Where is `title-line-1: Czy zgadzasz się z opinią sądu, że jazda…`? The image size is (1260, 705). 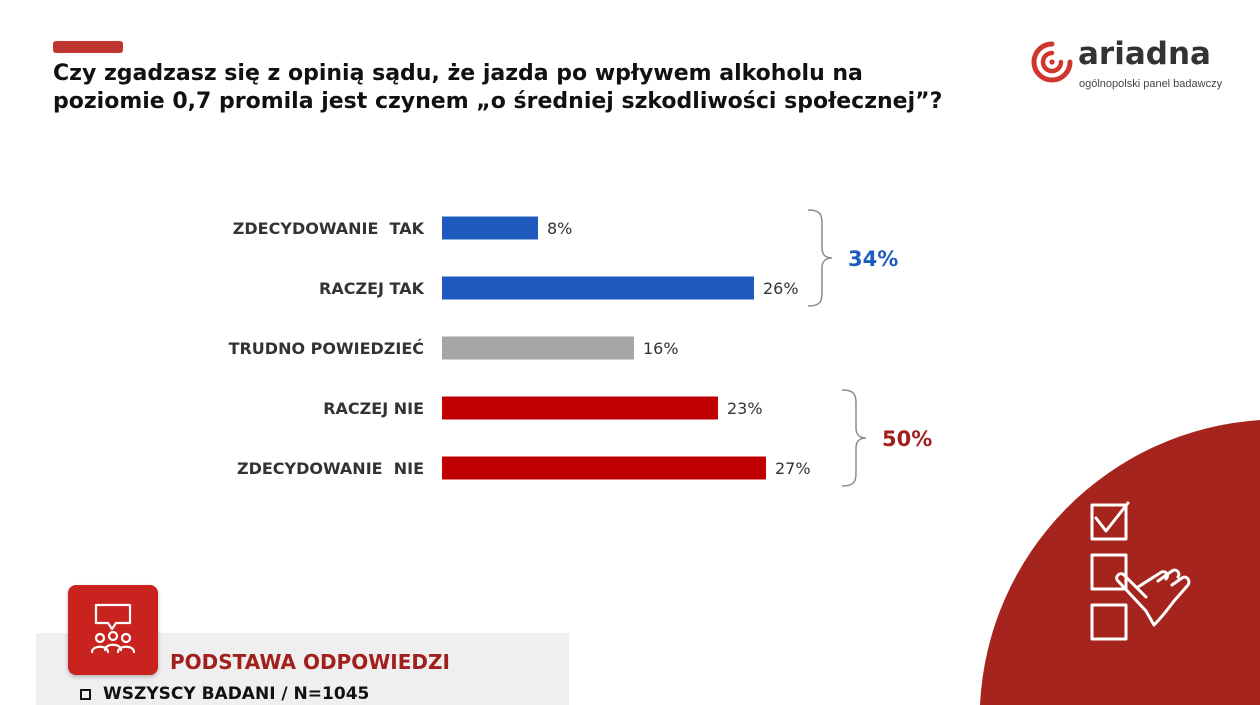
title-line-1: Czy zgadzasz się z opinią sądu, że jazda… is located at coordinates (458, 73).